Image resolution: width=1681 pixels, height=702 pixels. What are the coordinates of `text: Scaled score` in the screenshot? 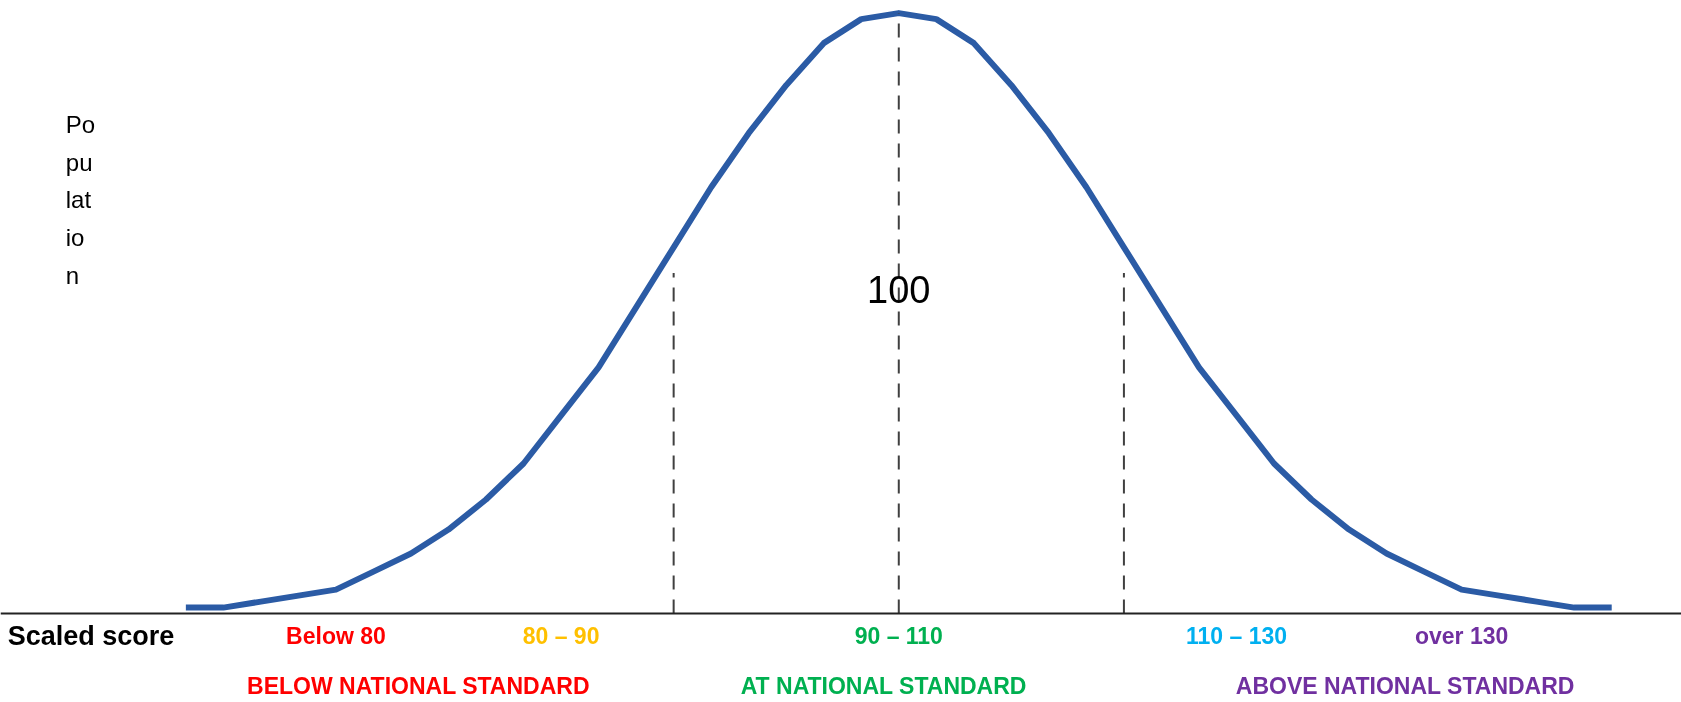 It's located at (91, 636).